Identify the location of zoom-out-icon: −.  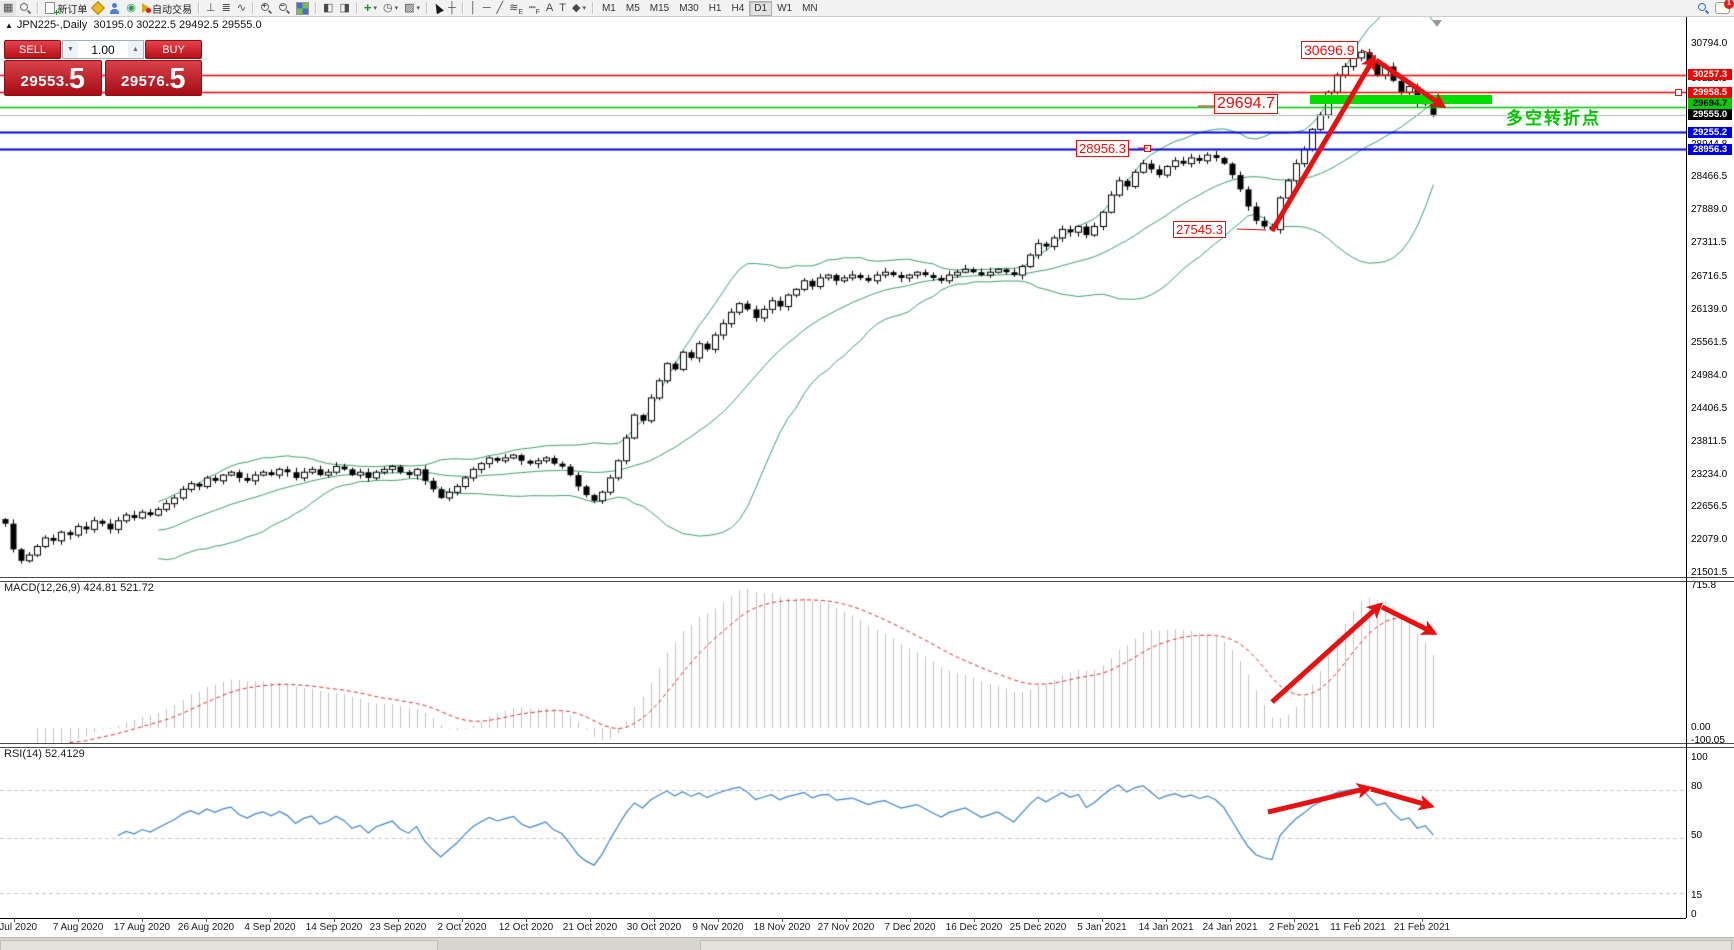
(284, 7).